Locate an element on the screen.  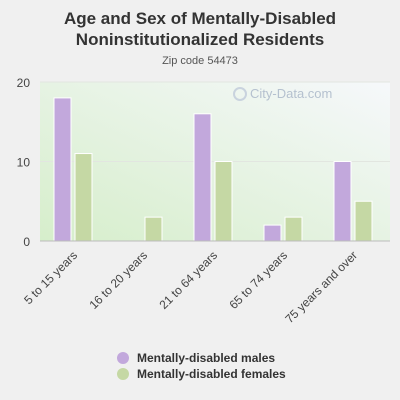
watermark: City-Data.com is located at coordinates (282, 93).